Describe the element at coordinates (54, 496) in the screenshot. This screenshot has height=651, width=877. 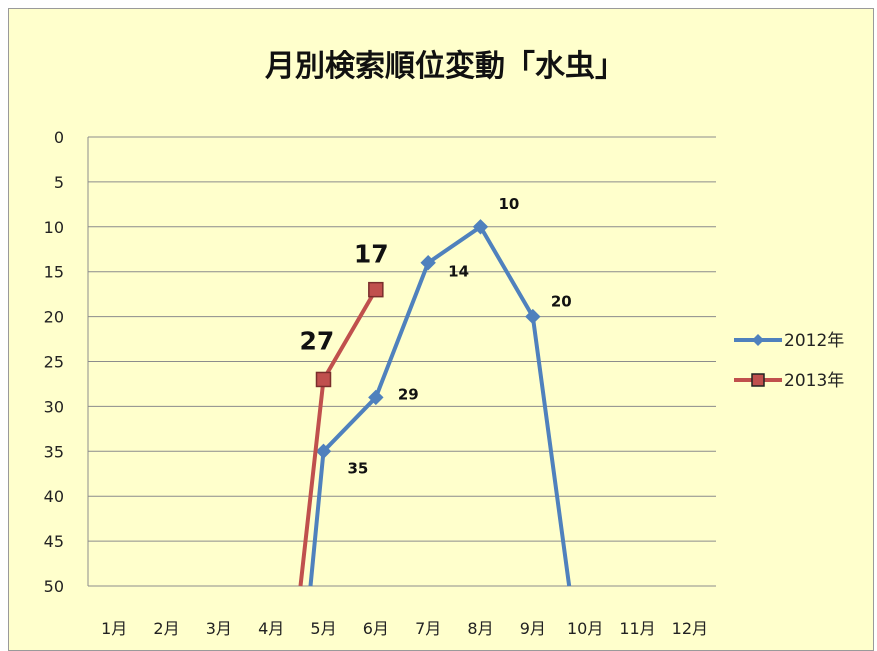
I see `y-tick-label: 40` at that location.